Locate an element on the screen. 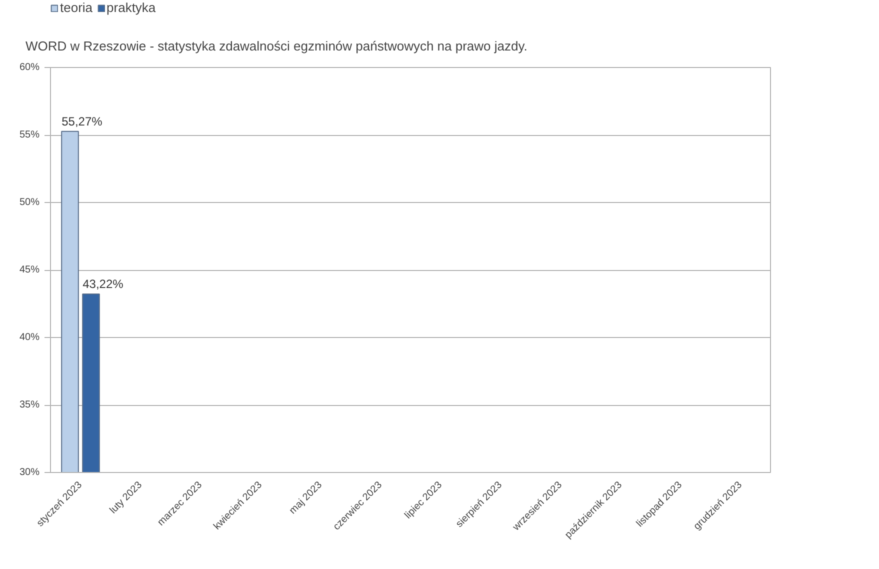 Image resolution: width=879 pixels, height=569 pixels. legend-label: teoria is located at coordinates (76, 7).